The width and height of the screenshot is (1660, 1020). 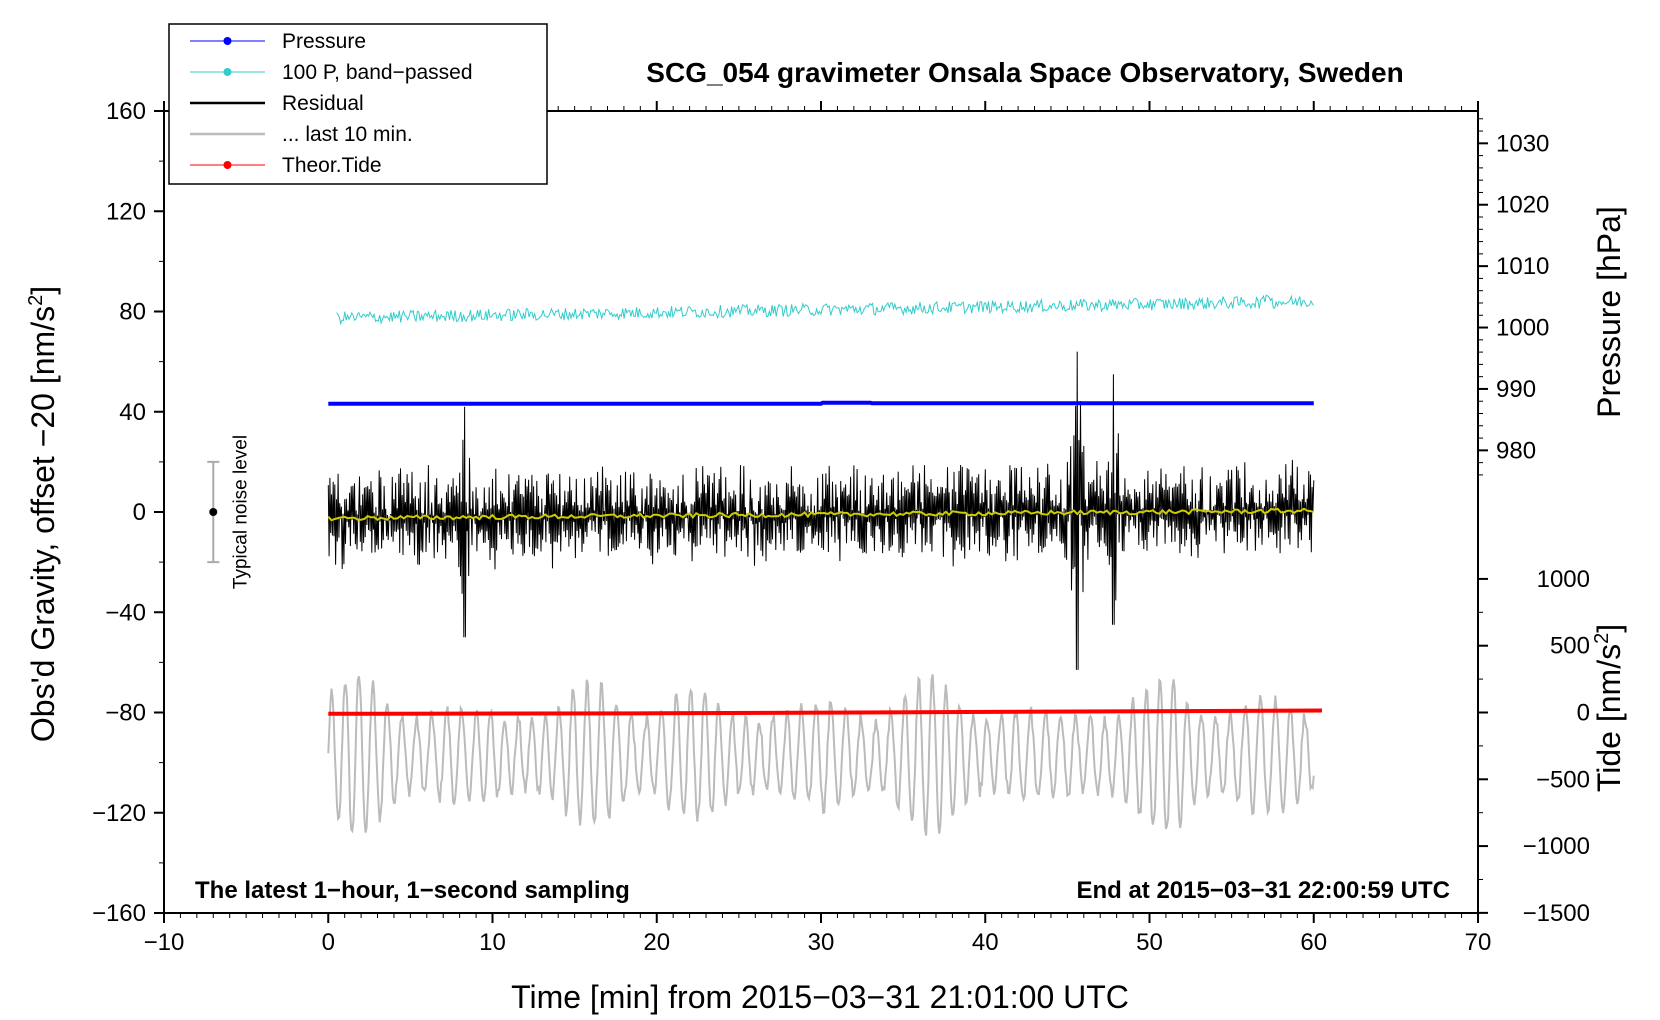 I want to click on y-tick-label: 160, so click(x=126, y=111).